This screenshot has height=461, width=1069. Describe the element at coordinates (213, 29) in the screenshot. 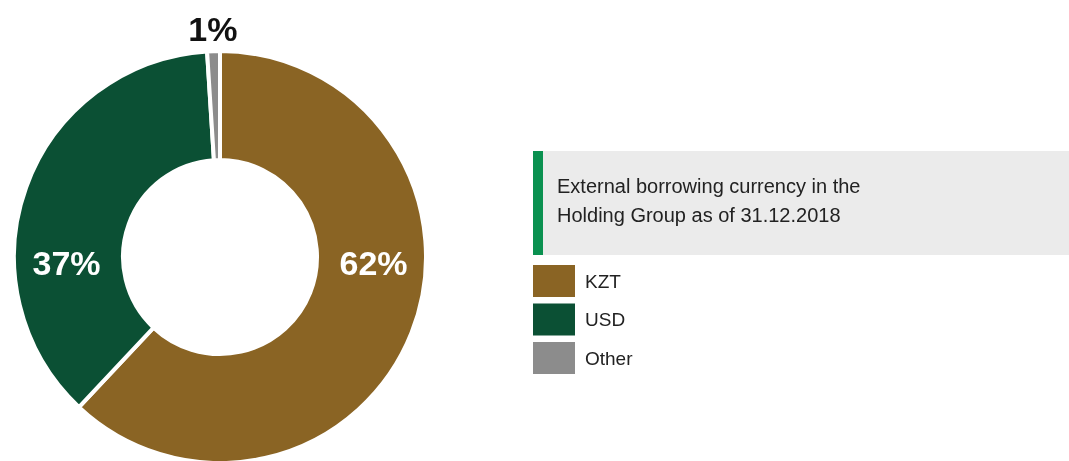

I see `data-label: 1%` at that location.